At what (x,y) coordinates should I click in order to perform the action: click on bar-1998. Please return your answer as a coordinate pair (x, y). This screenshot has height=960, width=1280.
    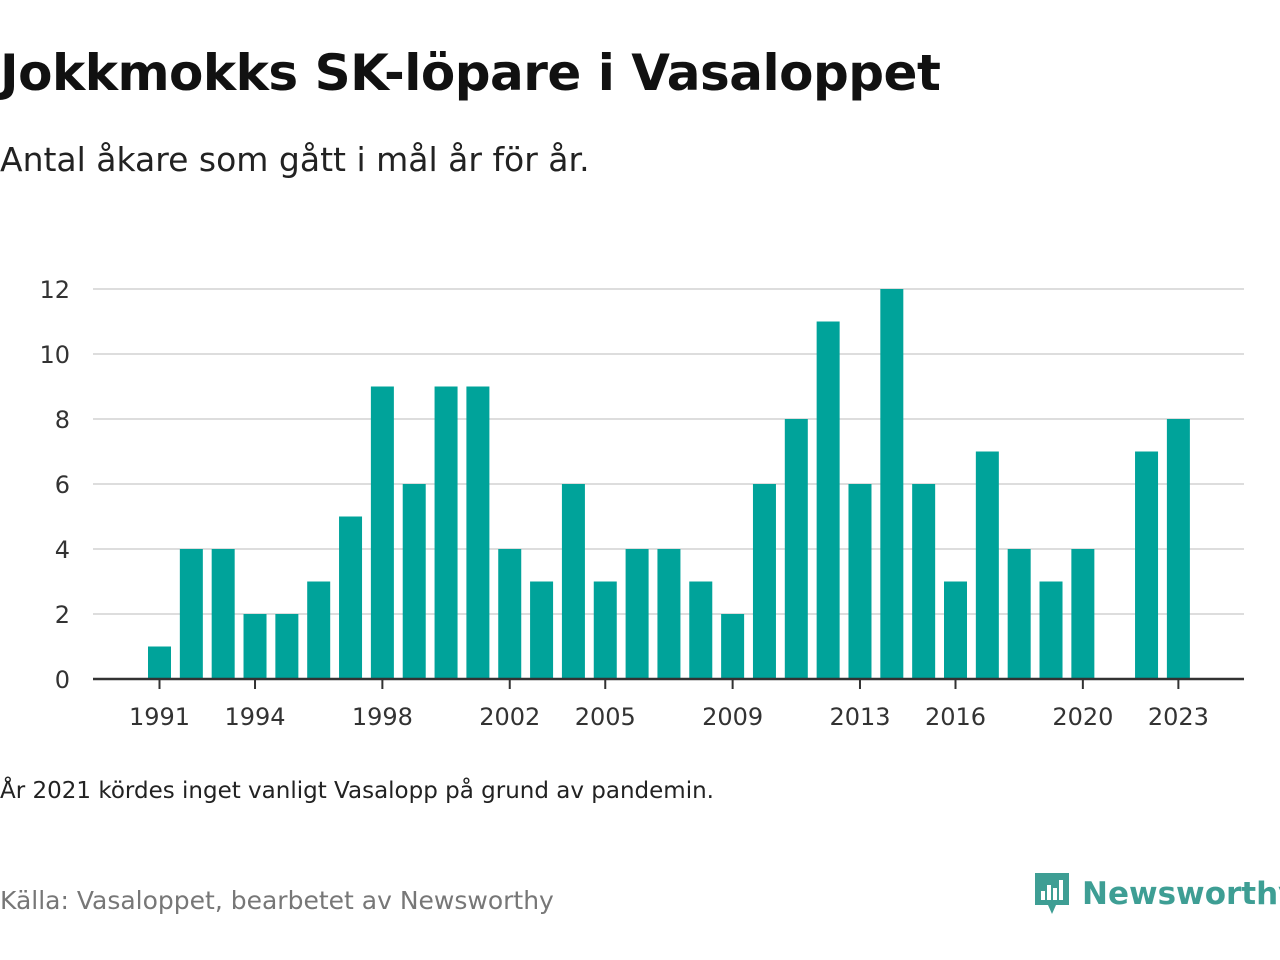
    Looking at the image, I should click on (382, 533).